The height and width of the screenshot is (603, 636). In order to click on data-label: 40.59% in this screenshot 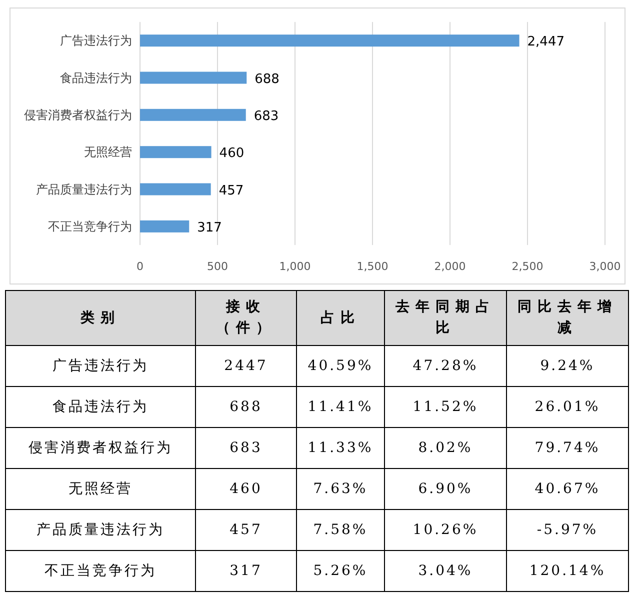, I will do `click(340, 366)`.